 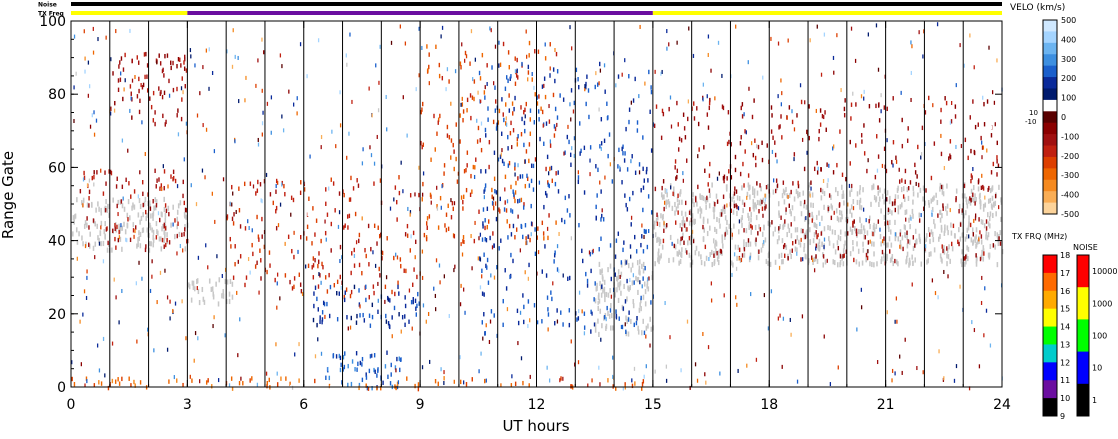 What do you see at coordinates (827, 13) in the screenshot?
I see `txfreq-segment` at bounding box center [827, 13].